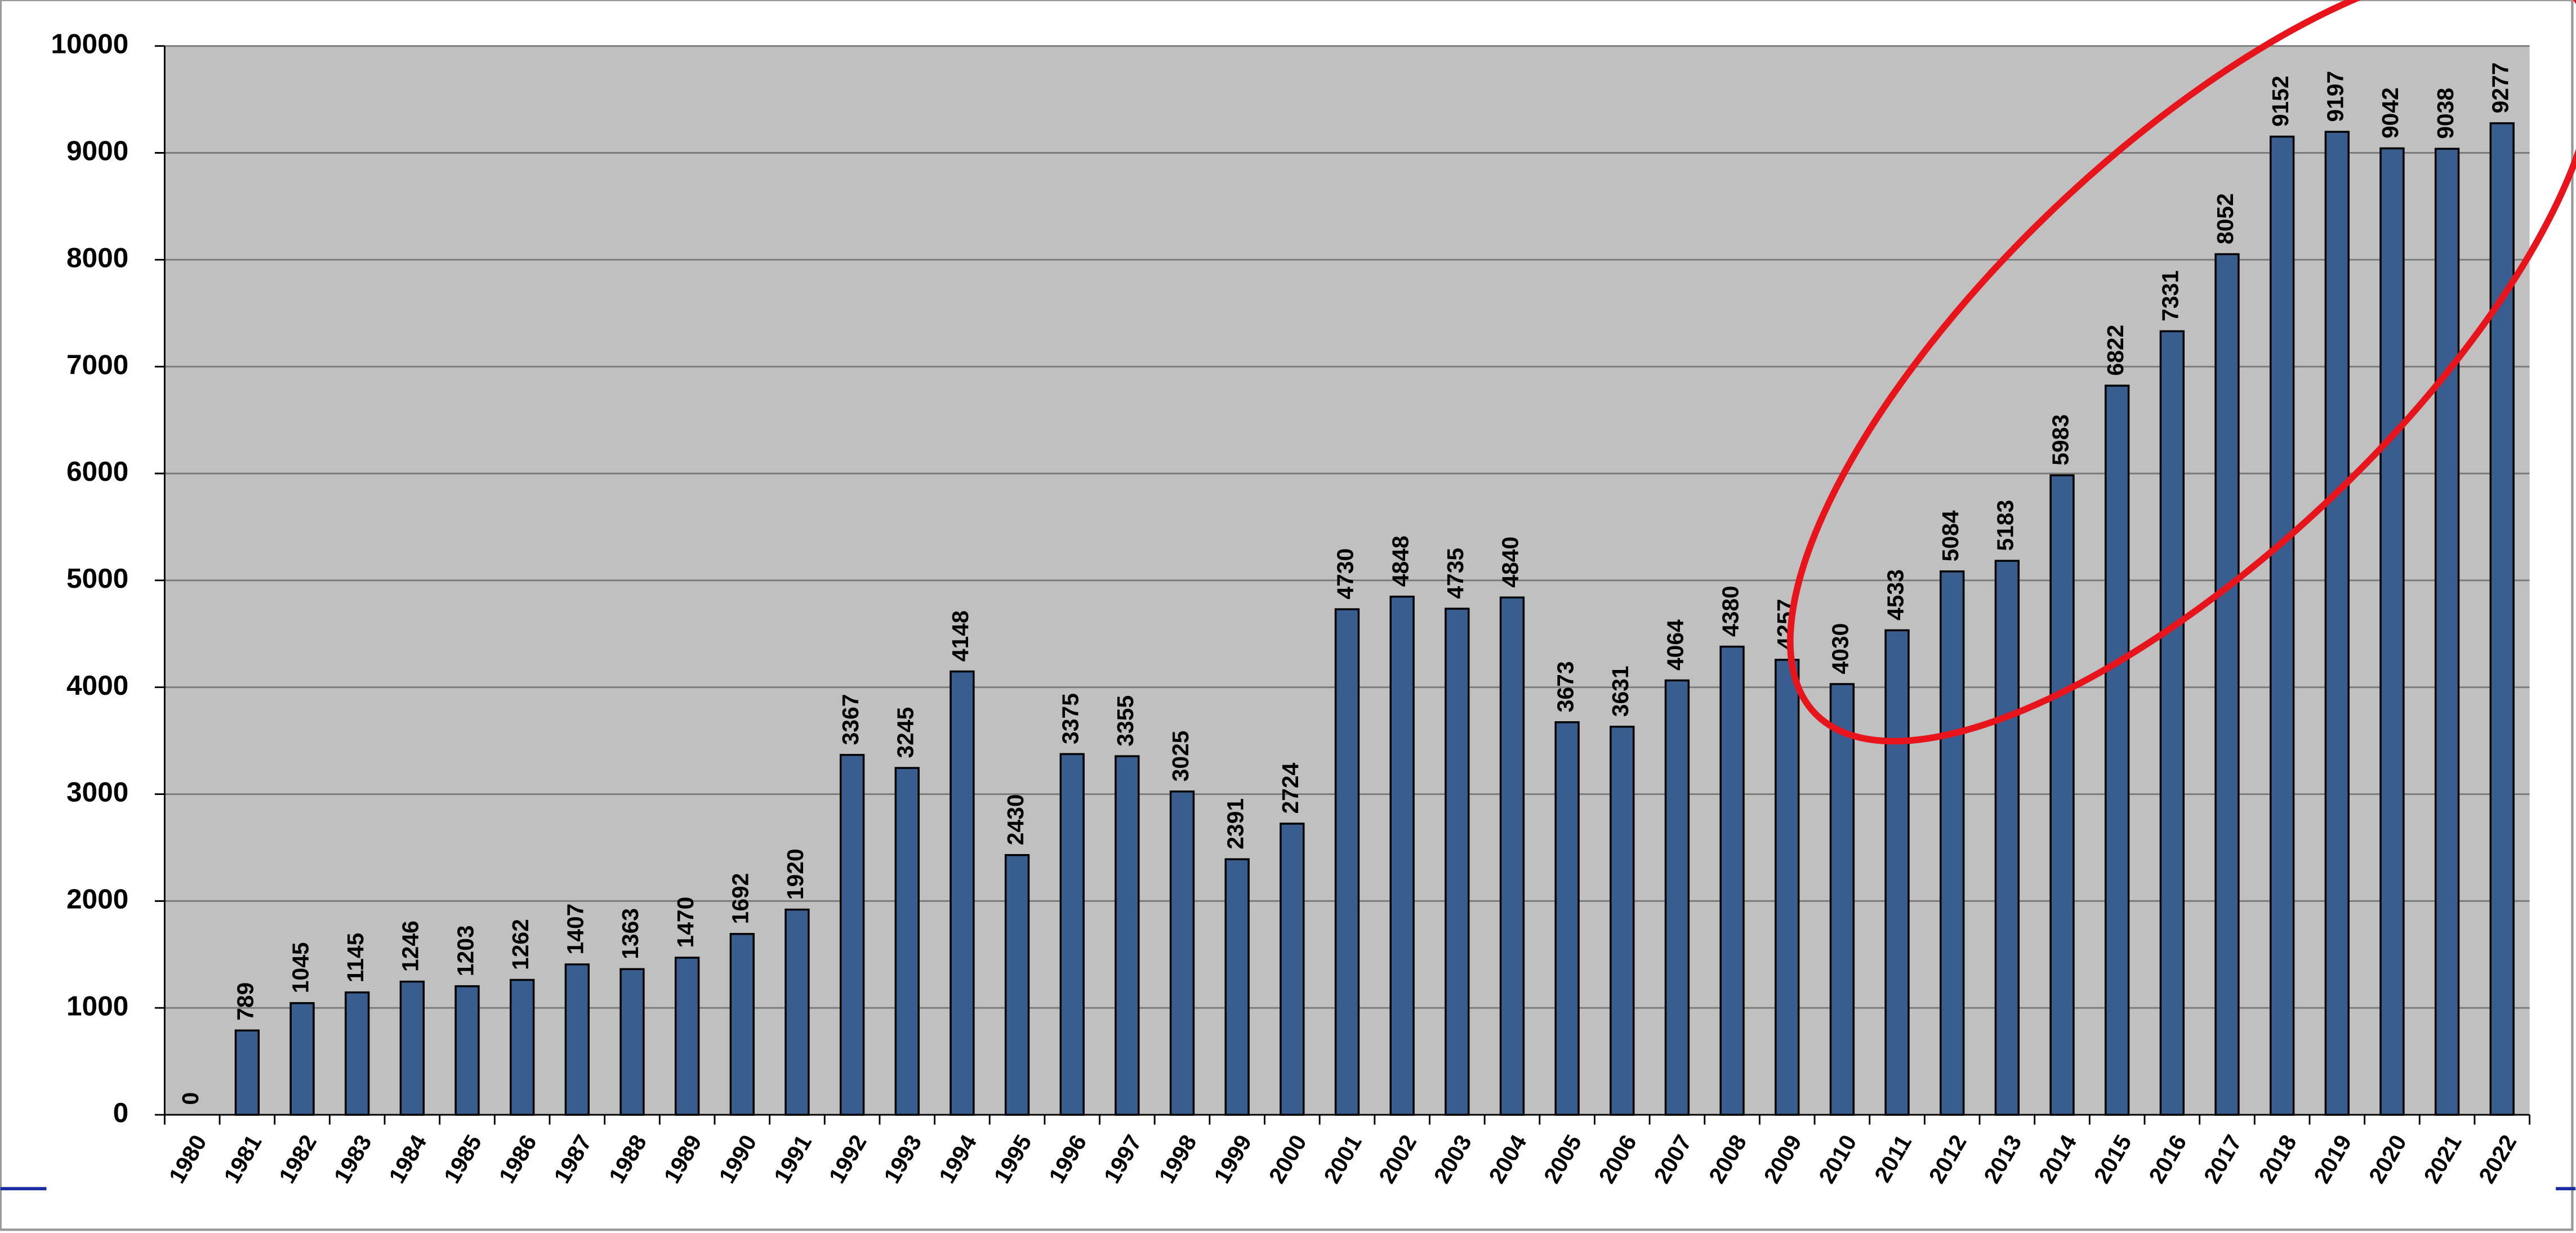 The height and width of the screenshot is (1233, 2576). Describe the element at coordinates (1290, 788) in the screenshot. I see `value-label: 2724` at that location.